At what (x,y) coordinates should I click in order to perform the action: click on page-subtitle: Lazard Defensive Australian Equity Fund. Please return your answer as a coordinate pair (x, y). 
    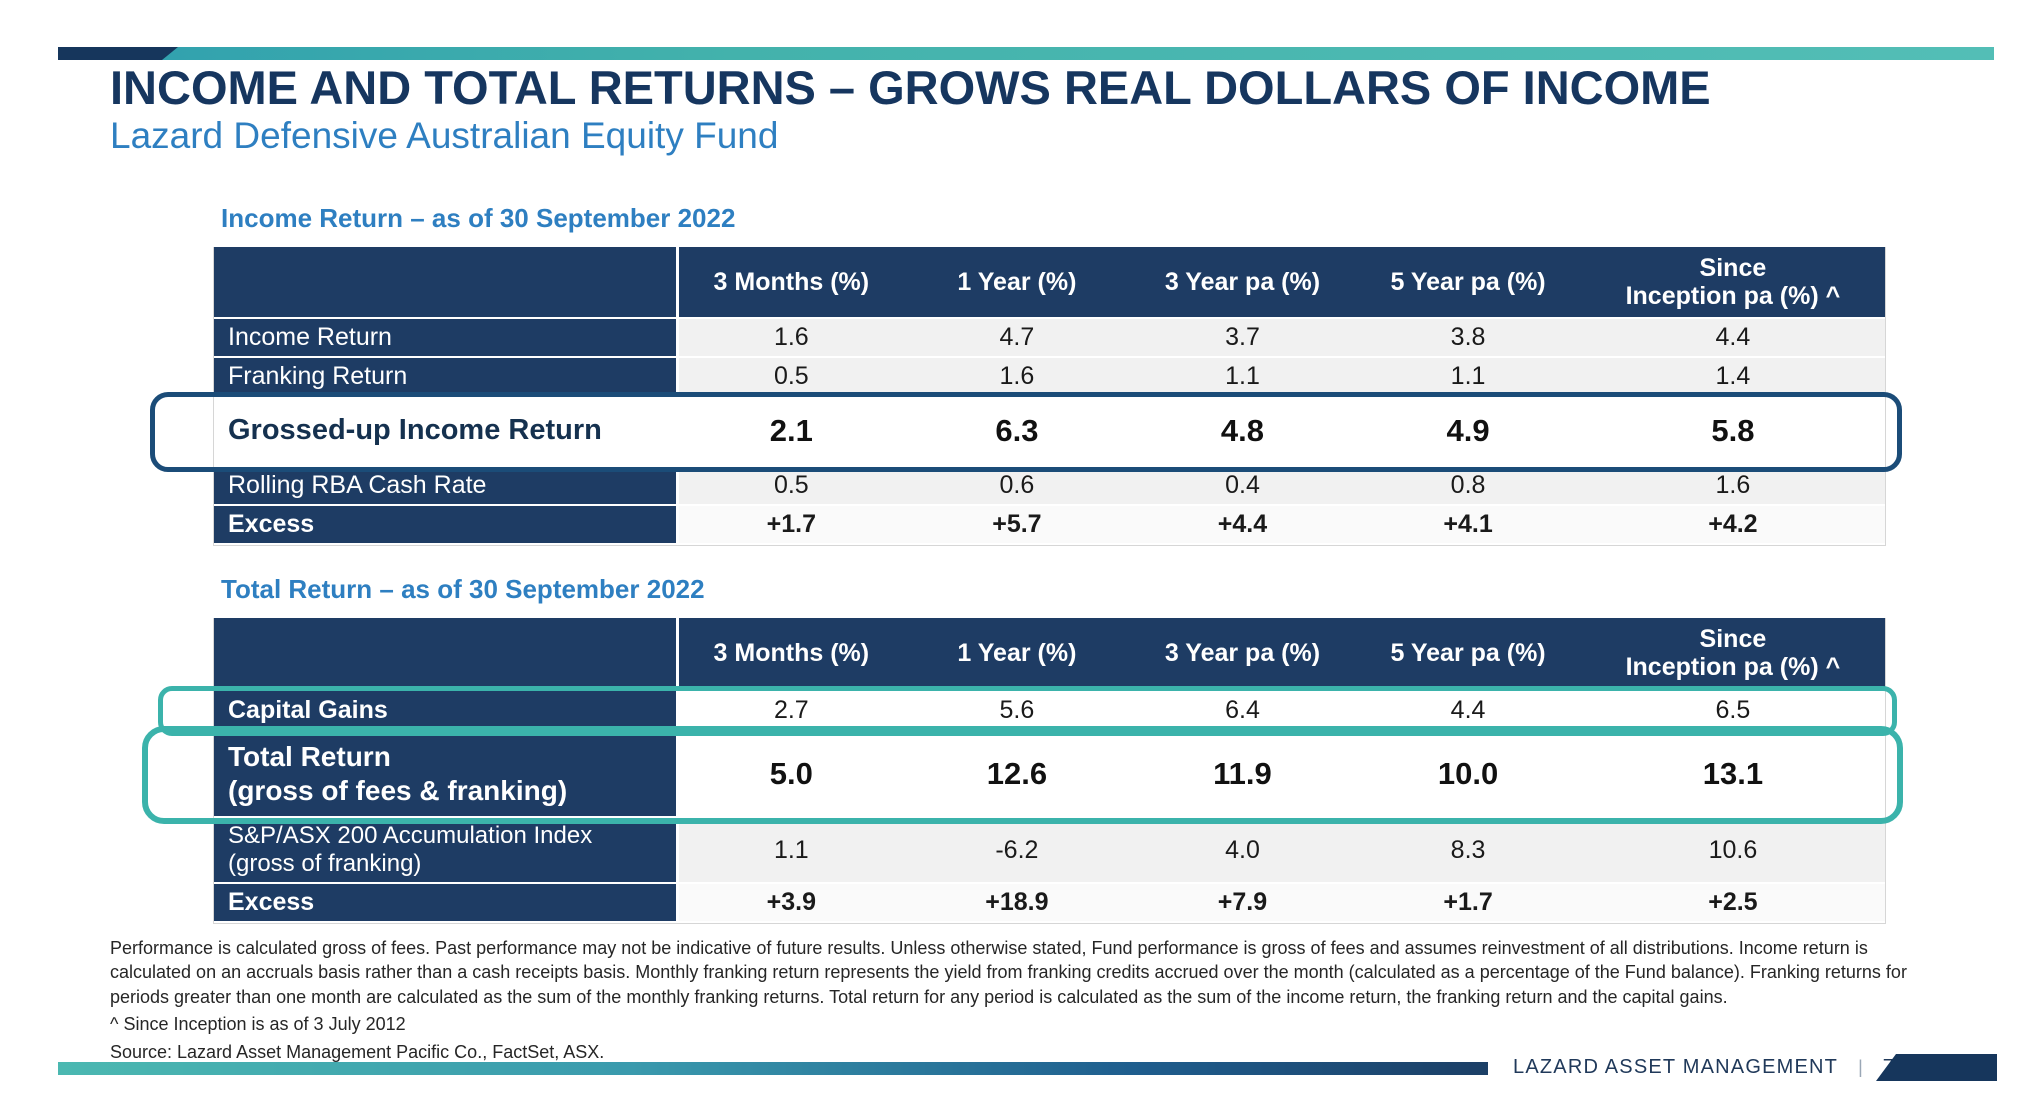
    Looking at the image, I should click on (444, 135).